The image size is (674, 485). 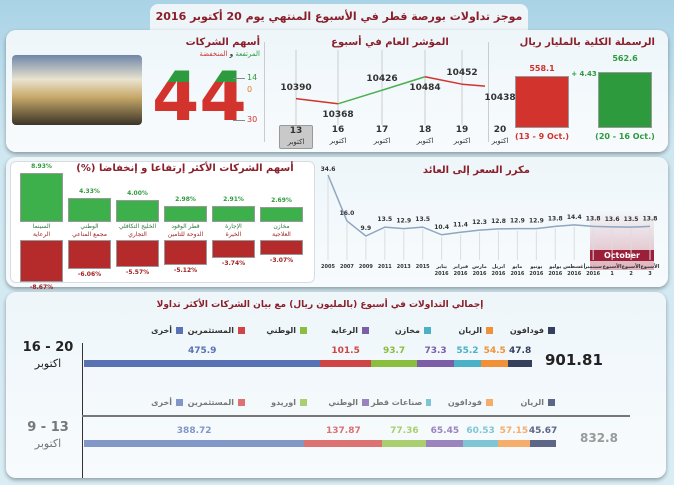 I want to click on pe-value-label: 34.6, so click(x=328, y=169).